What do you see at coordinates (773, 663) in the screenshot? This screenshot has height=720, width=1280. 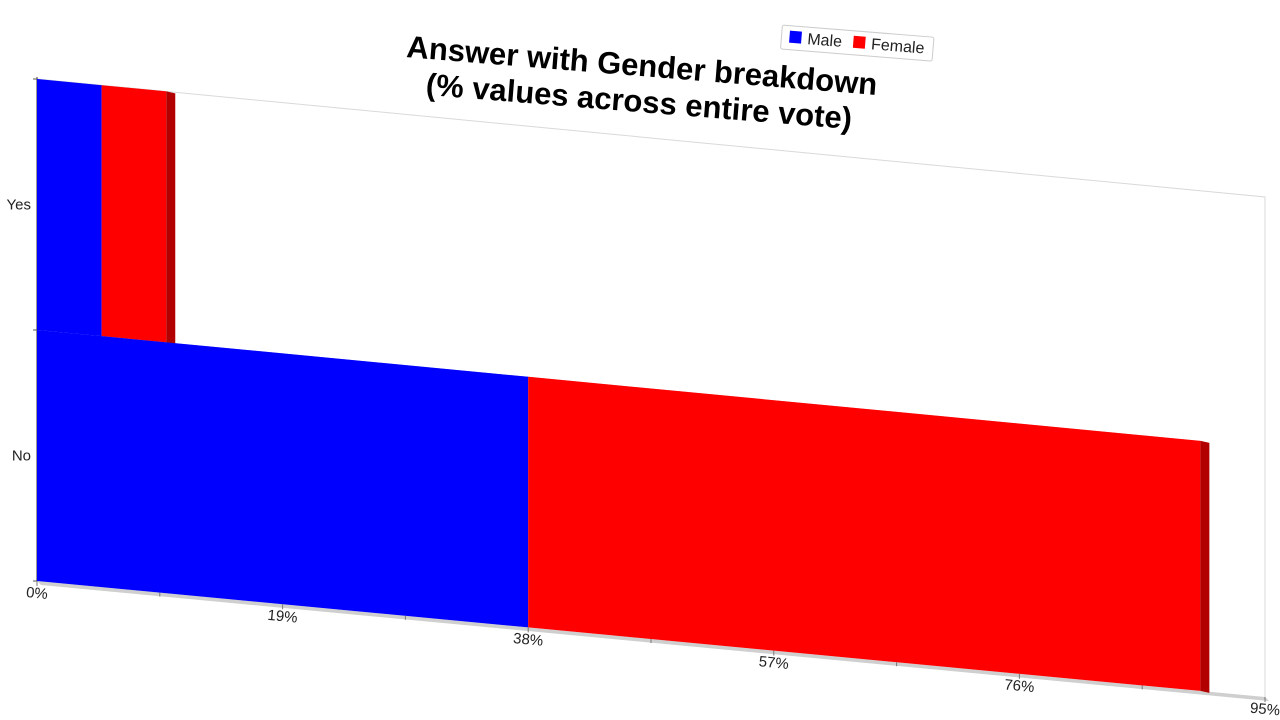 I see `x-tick-label-3: 57%` at bounding box center [773, 663].